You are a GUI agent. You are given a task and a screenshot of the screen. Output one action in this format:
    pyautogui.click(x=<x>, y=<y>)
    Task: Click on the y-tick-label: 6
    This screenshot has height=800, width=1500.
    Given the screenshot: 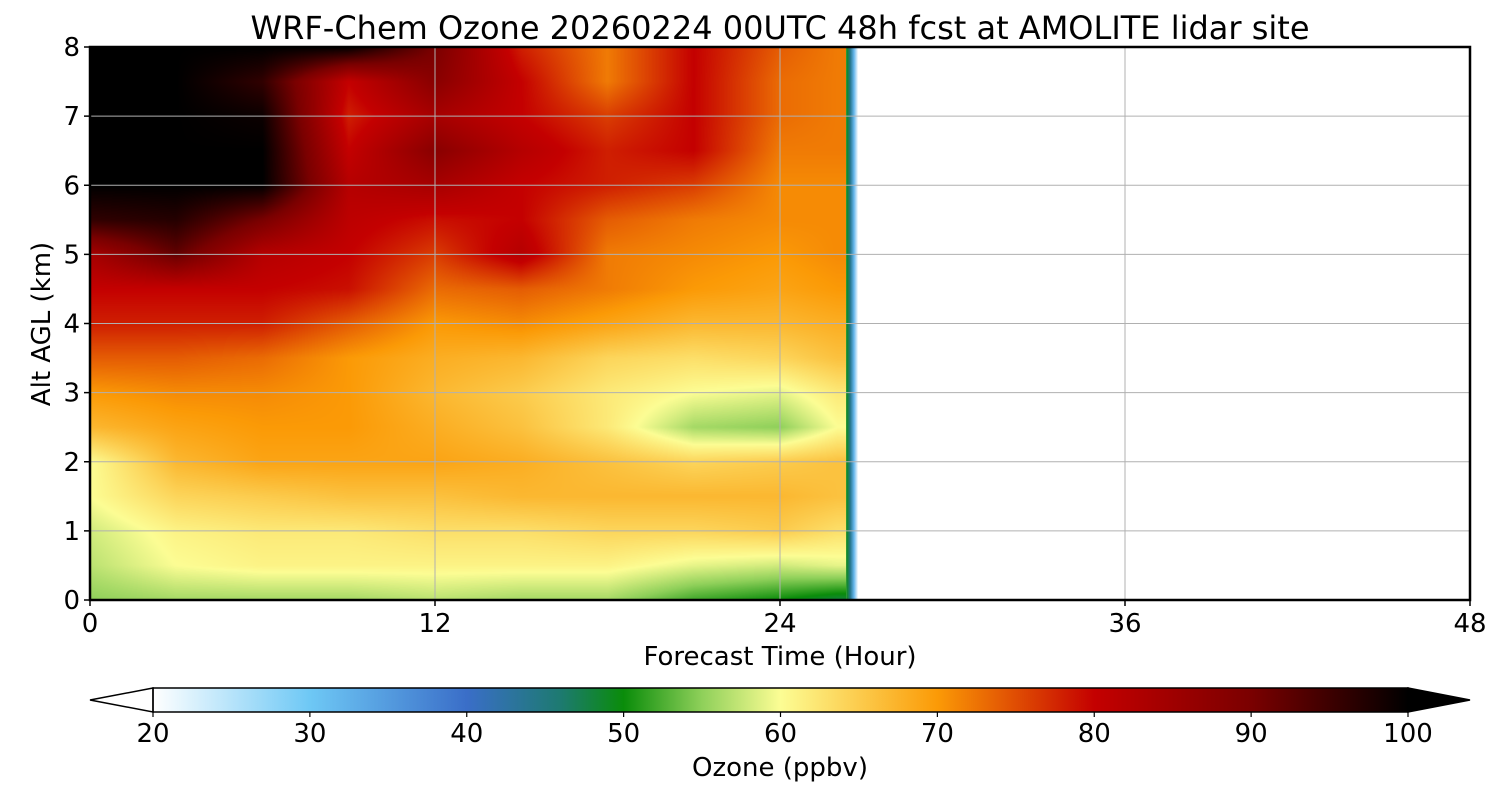 What is the action you would take?
    pyautogui.click(x=71, y=186)
    